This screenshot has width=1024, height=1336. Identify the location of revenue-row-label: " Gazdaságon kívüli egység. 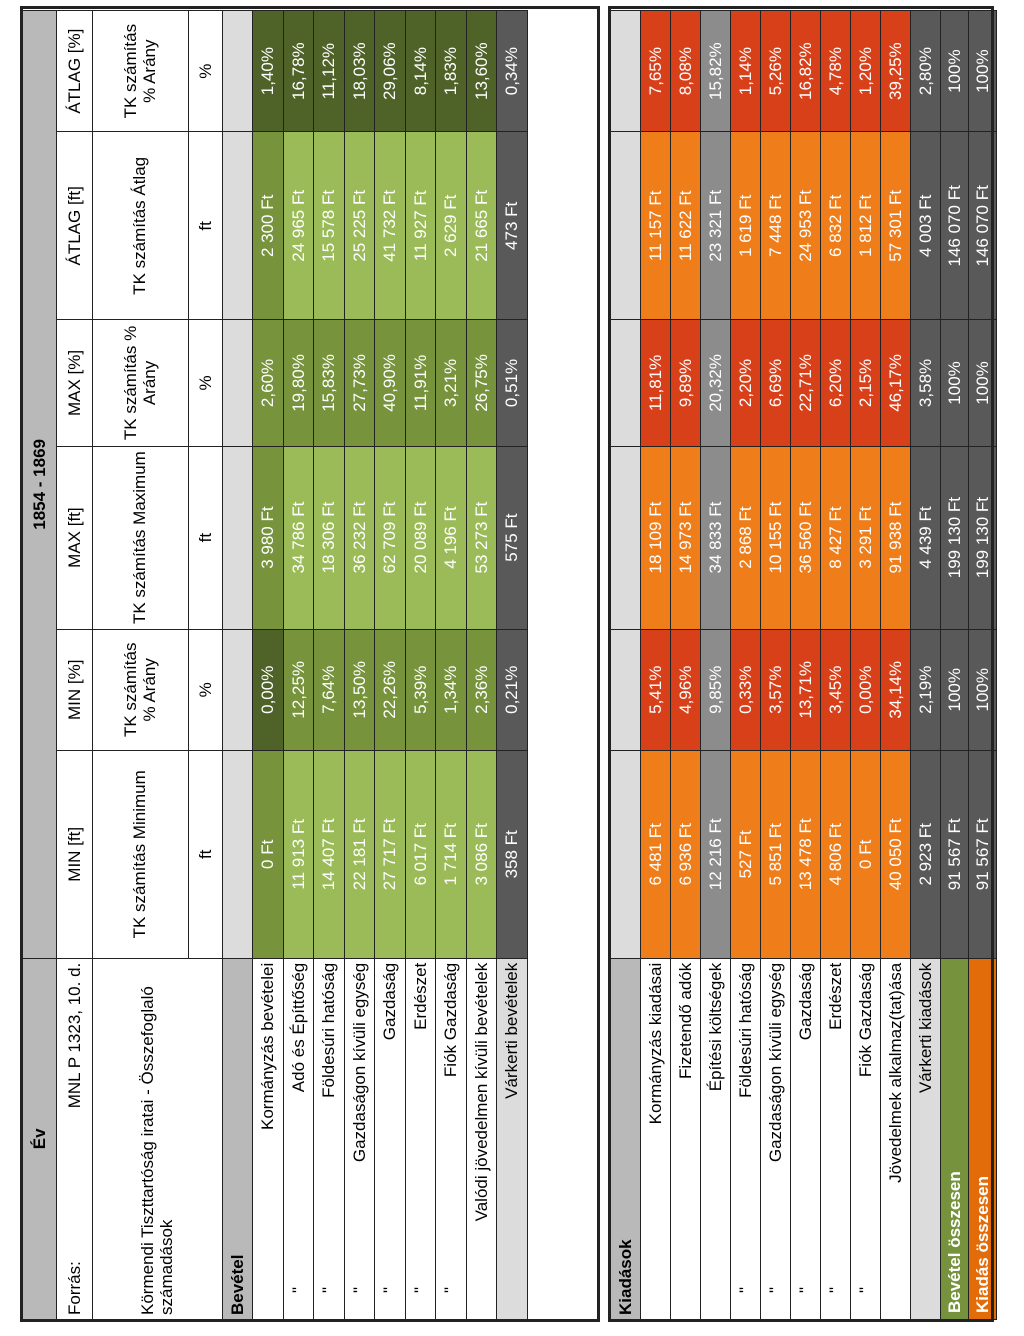
(359, 1139).